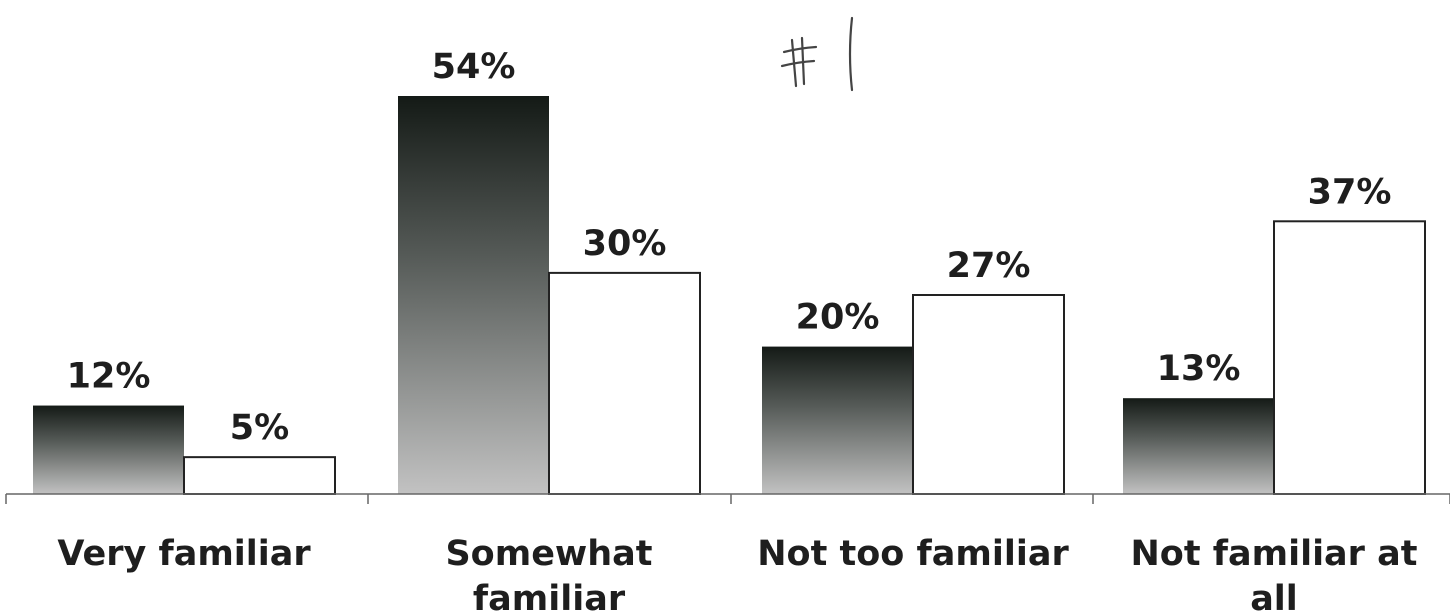  What do you see at coordinates (259, 476) in the screenshot?
I see `bar-very-familiar-series2` at bounding box center [259, 476].